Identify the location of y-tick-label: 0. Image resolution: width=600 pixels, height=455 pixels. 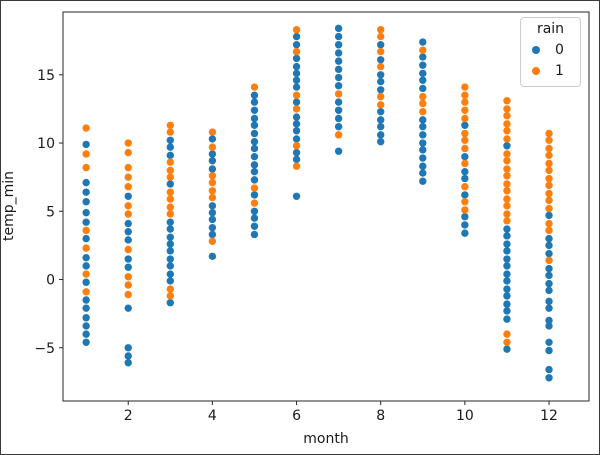
(50, 281).